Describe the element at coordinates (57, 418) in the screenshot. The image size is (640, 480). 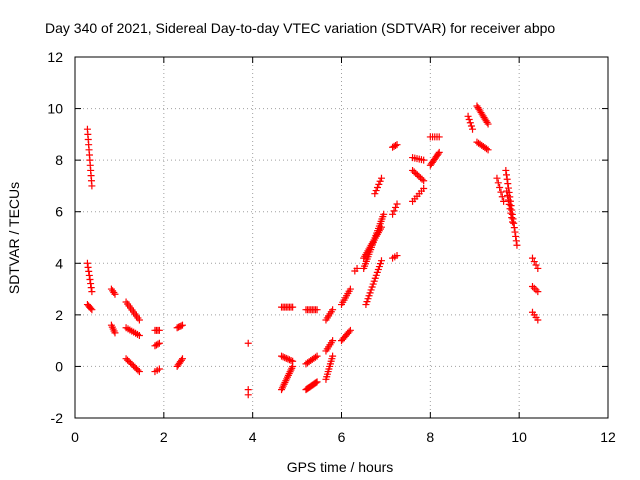
I see `y-tick-label: -2` at that location.